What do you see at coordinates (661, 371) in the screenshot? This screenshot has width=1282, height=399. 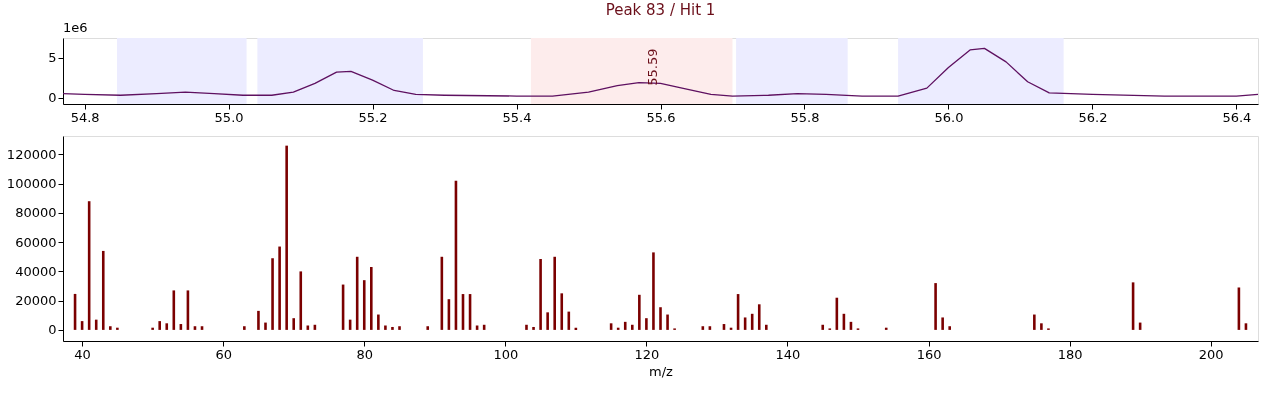 I see `x-axis-title: m/z` at bounding box center [661, 371].